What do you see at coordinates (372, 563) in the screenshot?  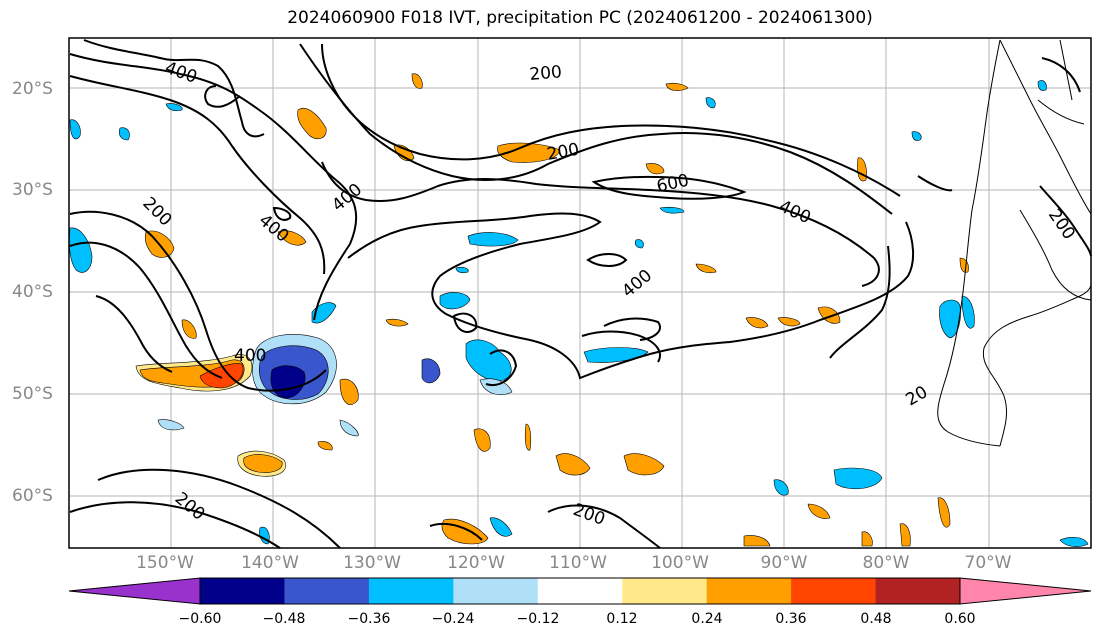 I see `lon-label-130w: 130°W` at bounding box center [372, 563].